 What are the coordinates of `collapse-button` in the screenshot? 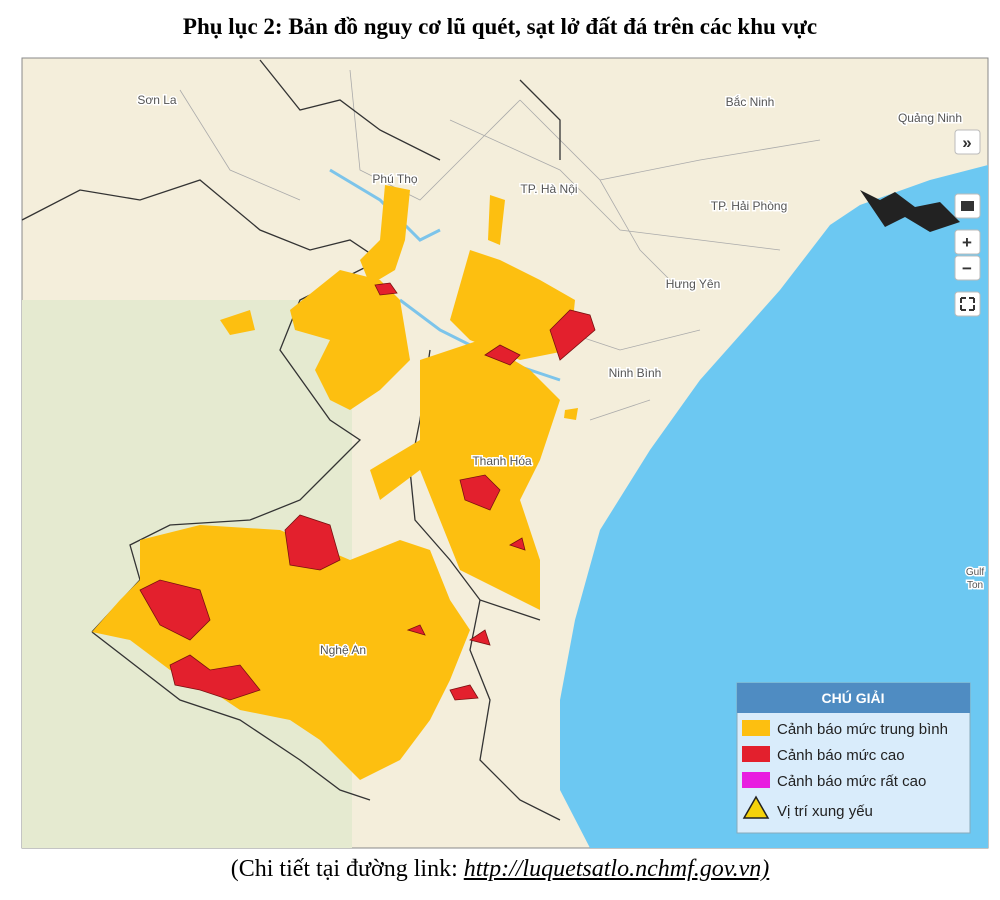 It's located at (967, 142).